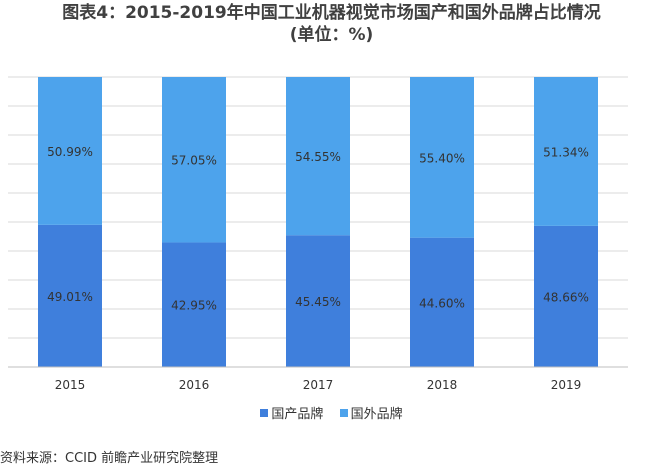  Describe the element at coordinates (376, 414) in the screenshot. I see `legend-label-foreign: 国外品牌` at that location.